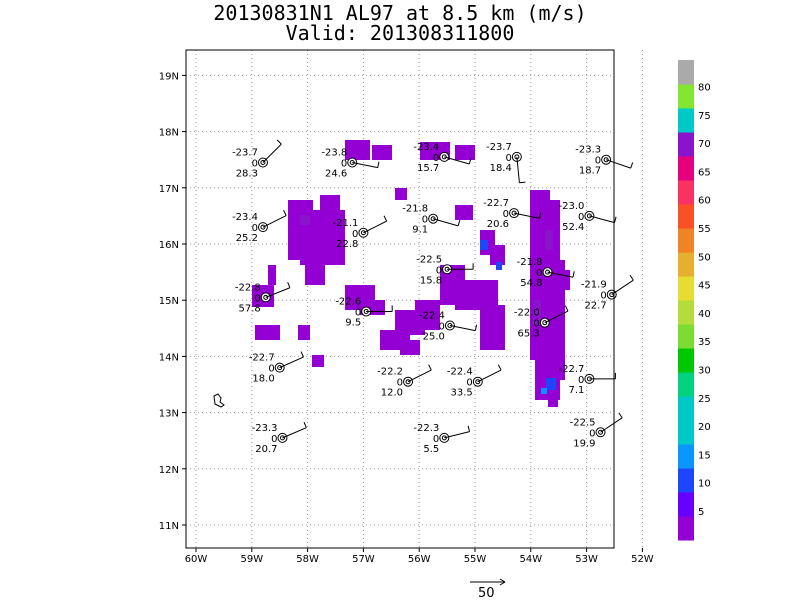 The height and width of the screenshot is (600, 800). What do you see at coordinates (595, 306) in the screenshot?
I see `station-speed: 22.7` at bounding box center [595, 306].